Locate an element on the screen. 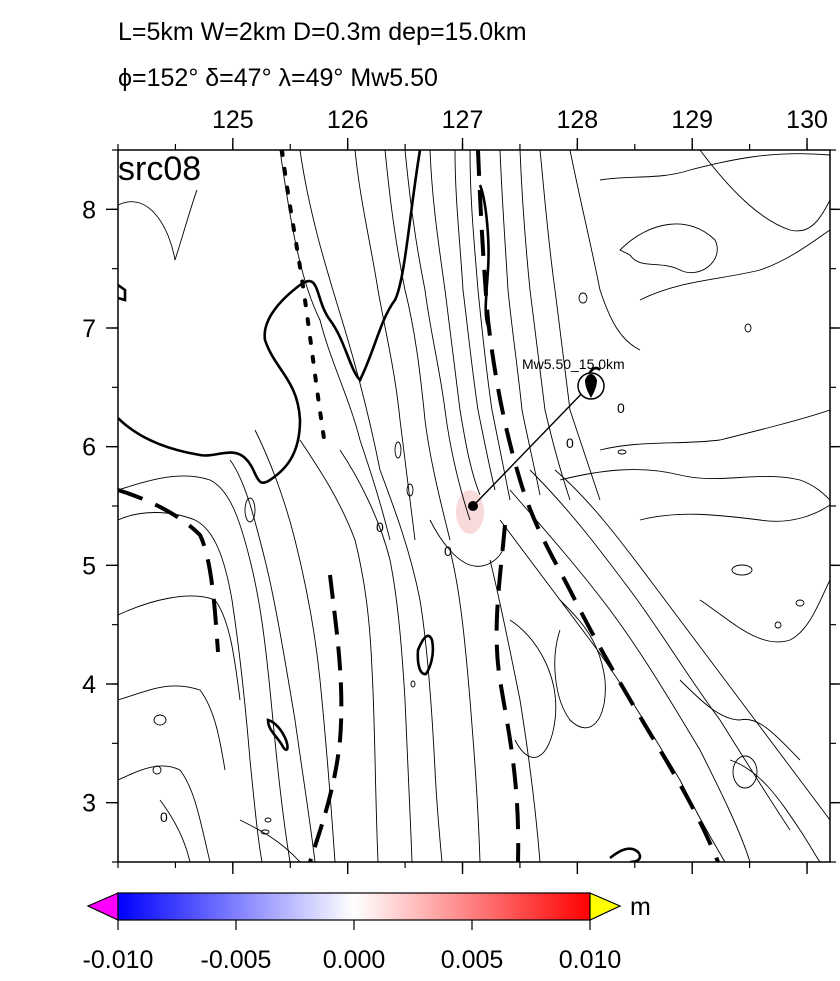  colorbar-tick-label: -0.005 is located at coordinates (236, 960).